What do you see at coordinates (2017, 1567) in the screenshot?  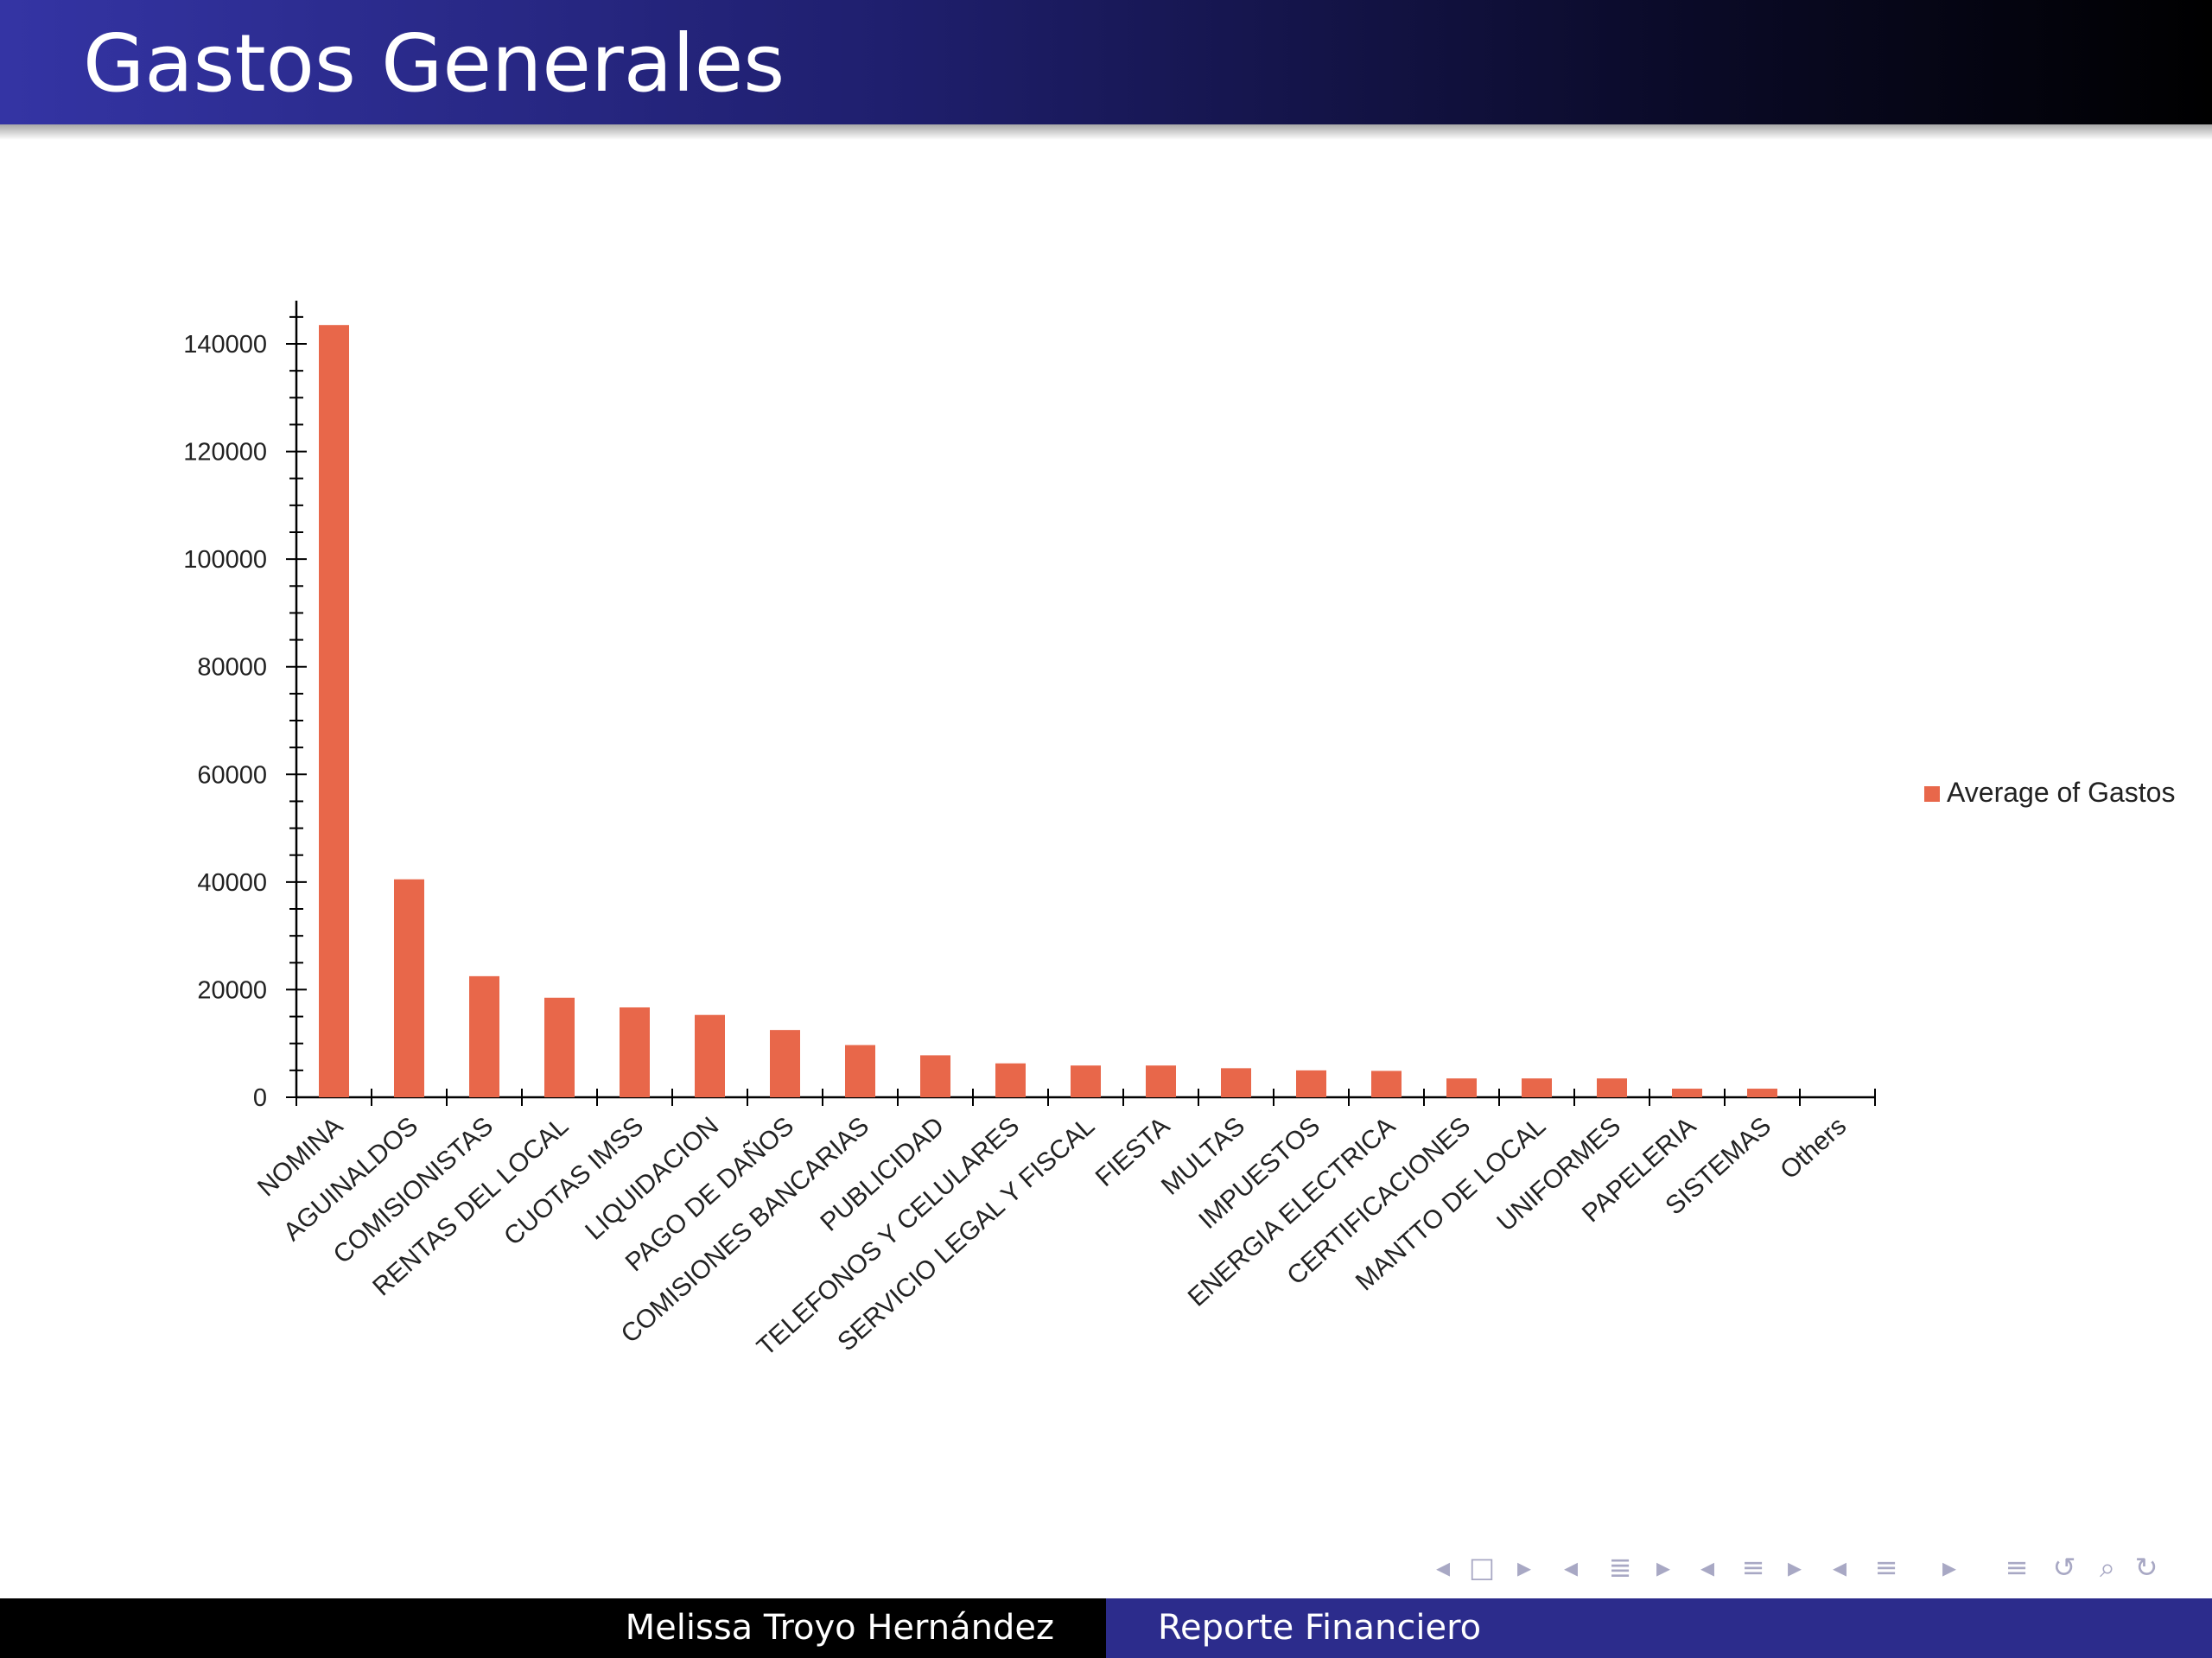 I see `outline-icon: ≡` at bounding box center [2017, 1567].